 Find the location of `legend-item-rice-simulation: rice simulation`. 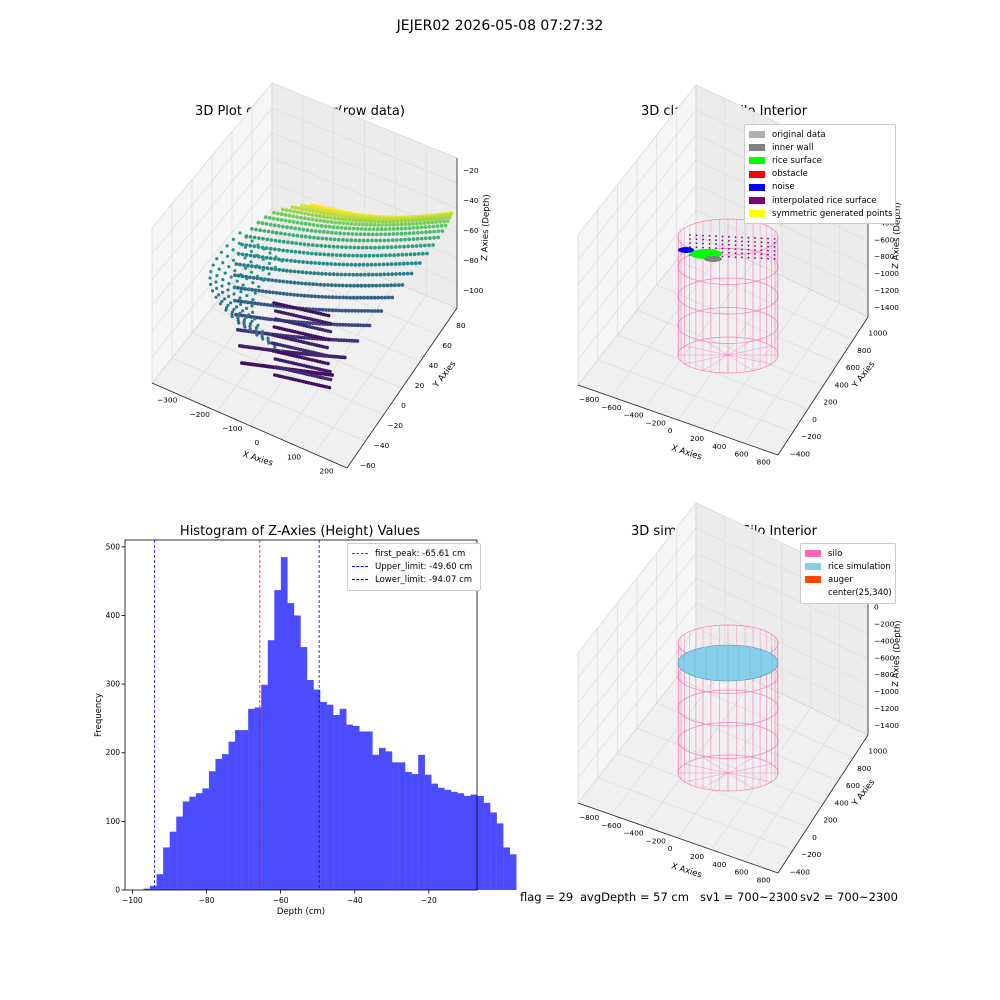

legend-item-rice-simulation: rice simulation is located at coordinates (848, 566).